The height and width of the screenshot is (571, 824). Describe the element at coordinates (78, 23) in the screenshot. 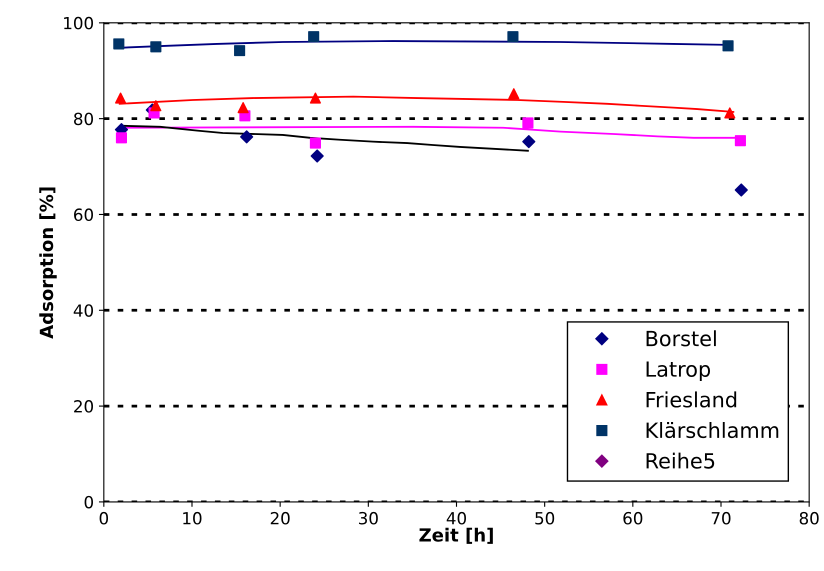

I see `y-tick-label: 100` at that location.